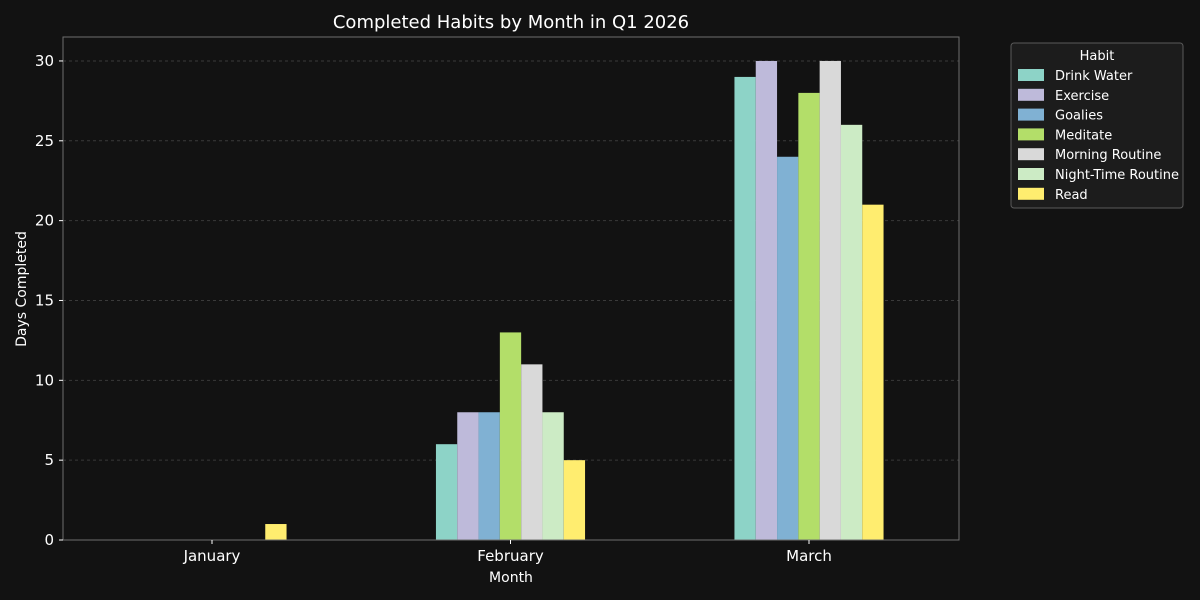 Image resolution: width=1200 pixels, height=600 pixels. I want to click on y-axis-label: Days Completed, so click(22, 289).